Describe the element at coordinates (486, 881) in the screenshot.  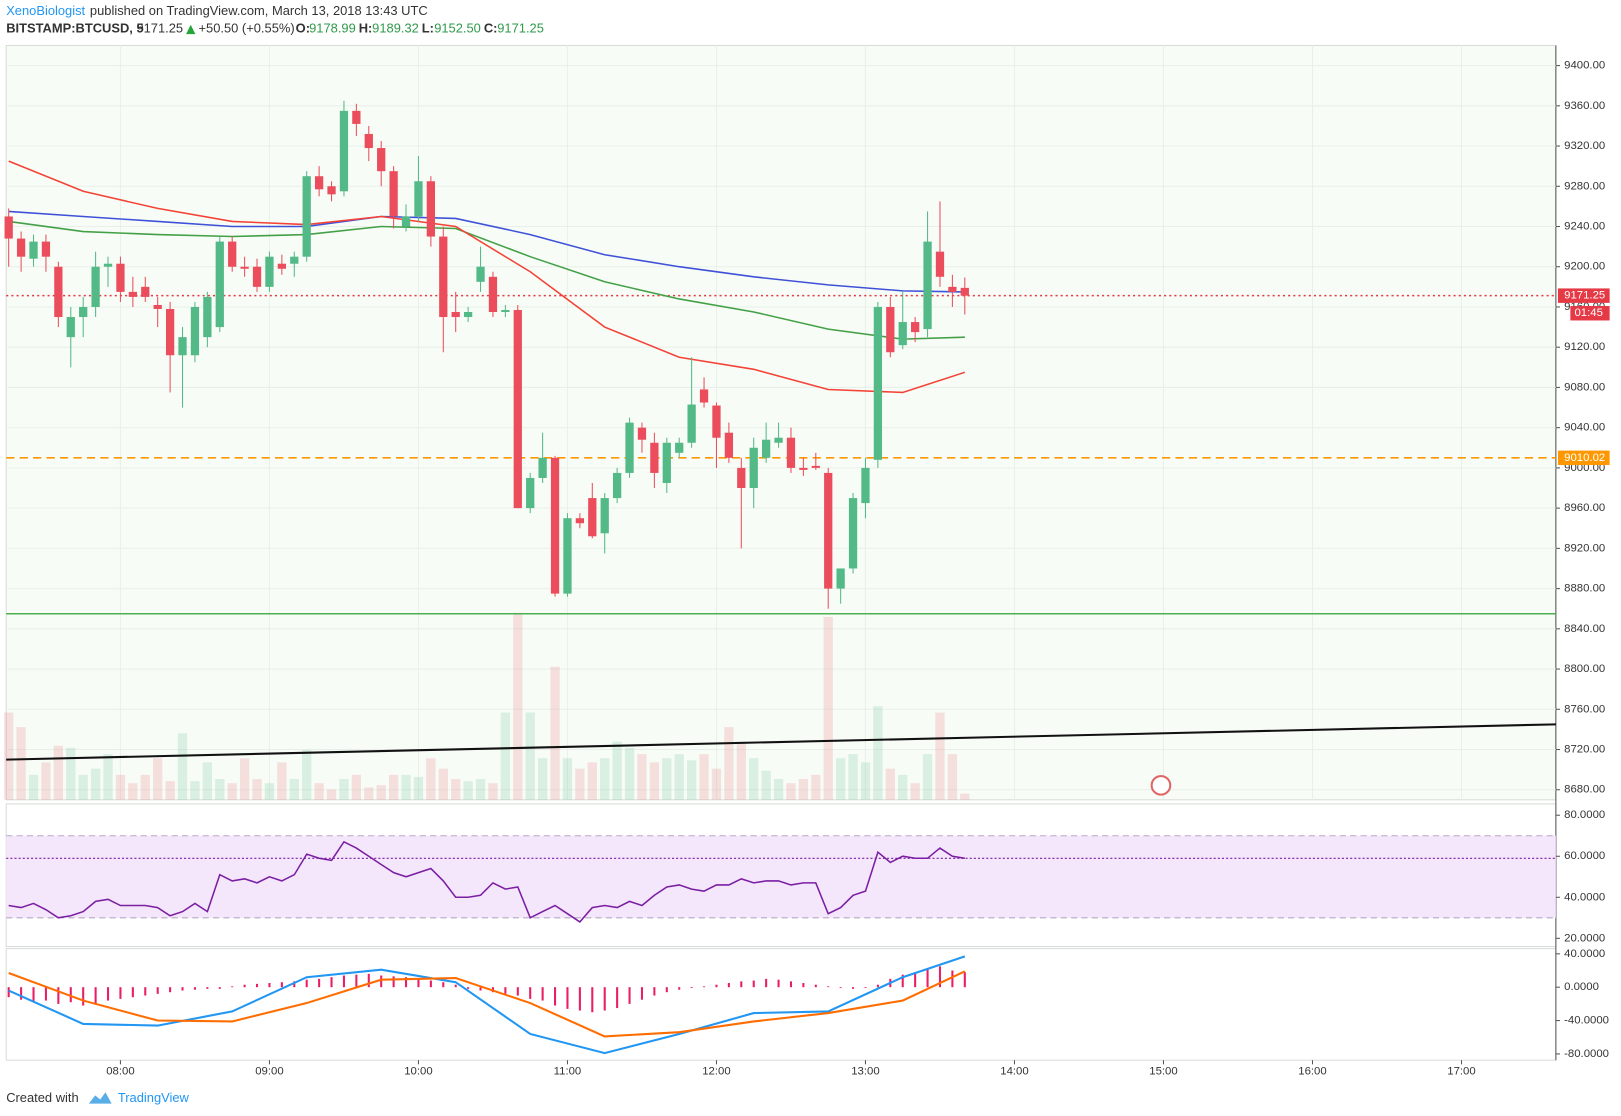
I see `rsi-line` at that location.